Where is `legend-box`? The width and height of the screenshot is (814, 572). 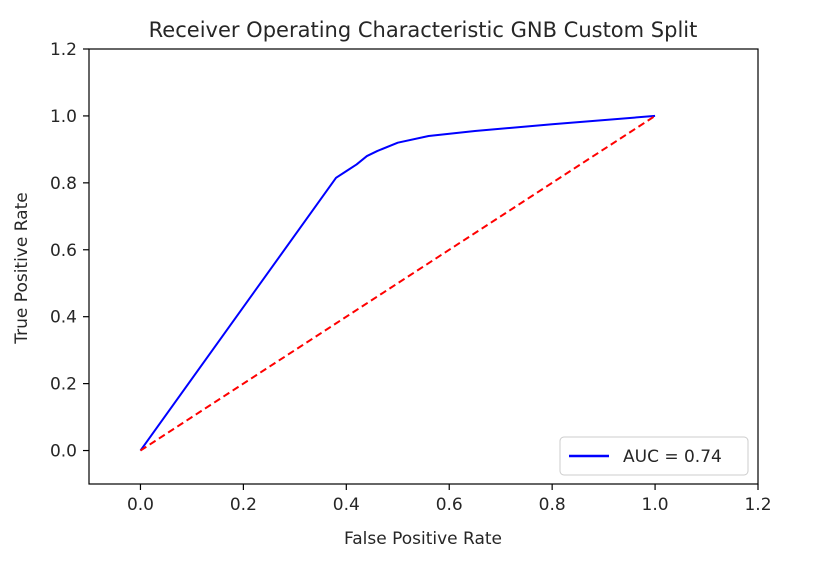 legend-box is located at coordinates (654, 456).